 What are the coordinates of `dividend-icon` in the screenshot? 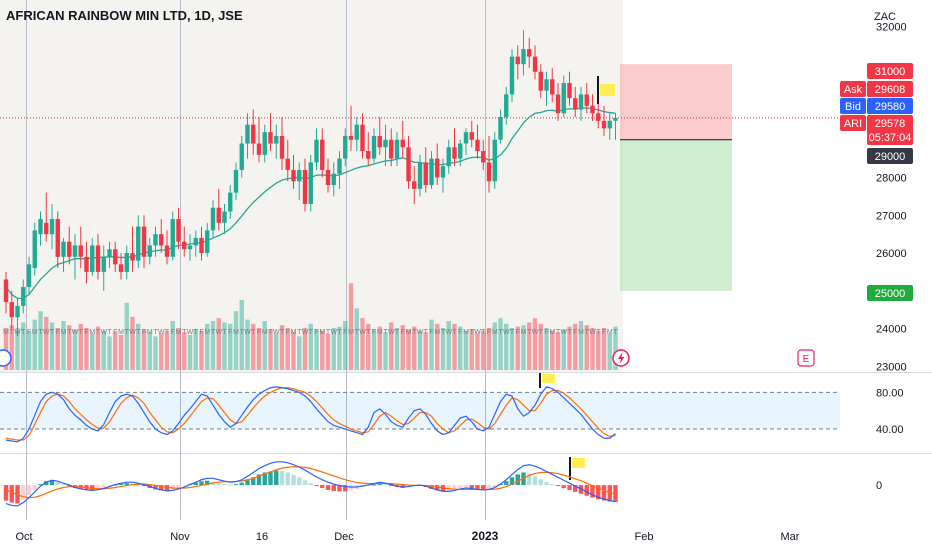 It's located at (6, 358).